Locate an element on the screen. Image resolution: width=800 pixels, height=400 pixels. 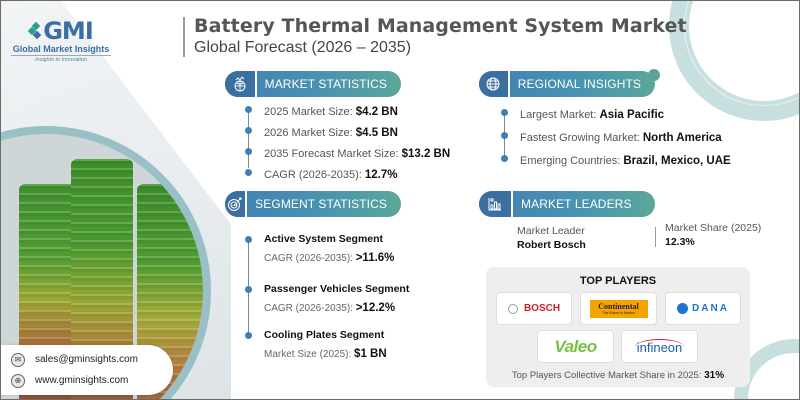
segment-statistics-title: SEGMENT STATISTICS is located at coordinates (321, 204).